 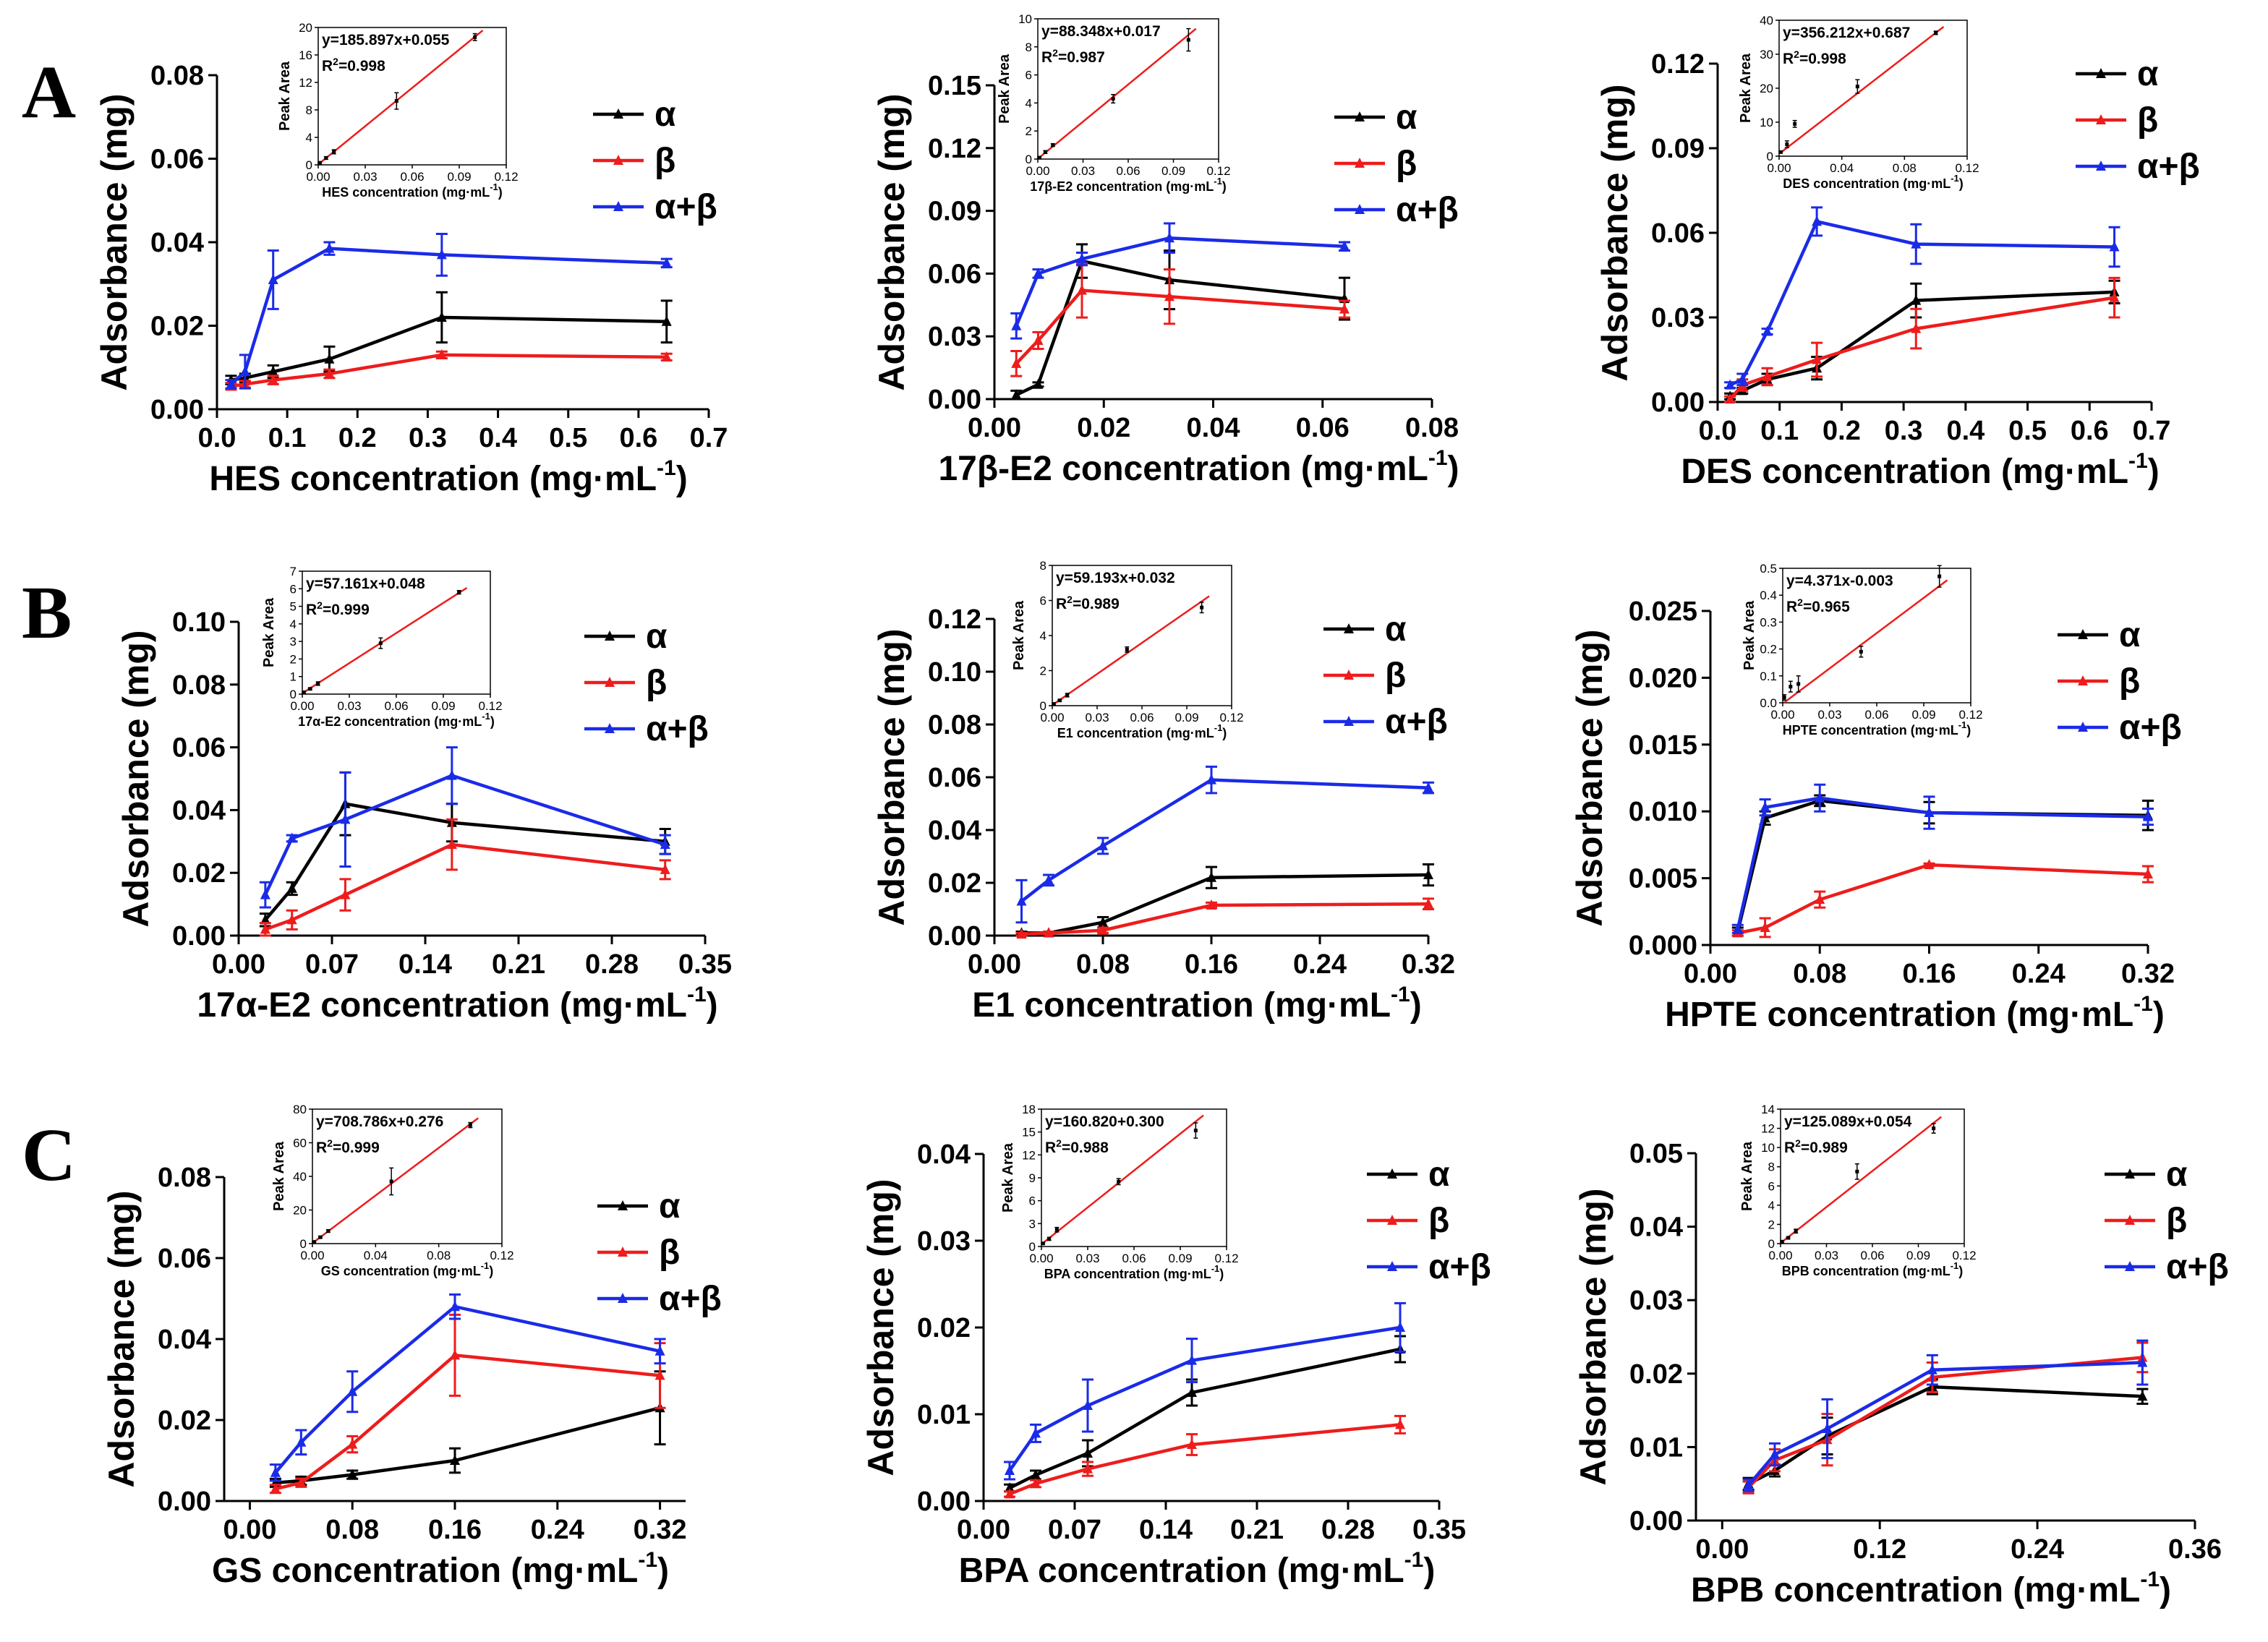 I want to click on inset-y-tick-label: 0.1, so click(x=1768, y=676).